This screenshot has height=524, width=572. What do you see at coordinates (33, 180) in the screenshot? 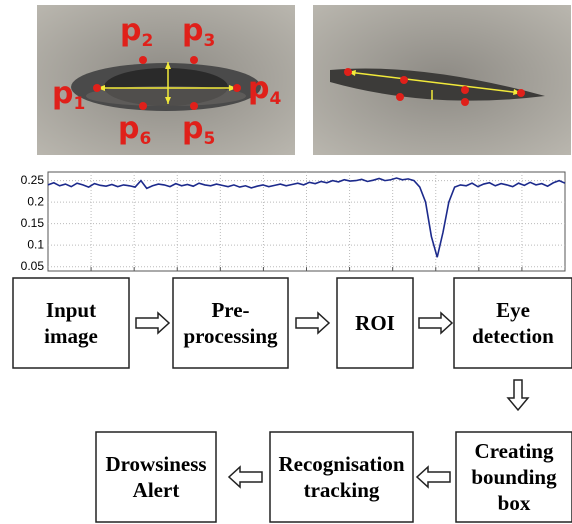
I see `y-tick-label: 0.25` at bounding box center [33, 180].